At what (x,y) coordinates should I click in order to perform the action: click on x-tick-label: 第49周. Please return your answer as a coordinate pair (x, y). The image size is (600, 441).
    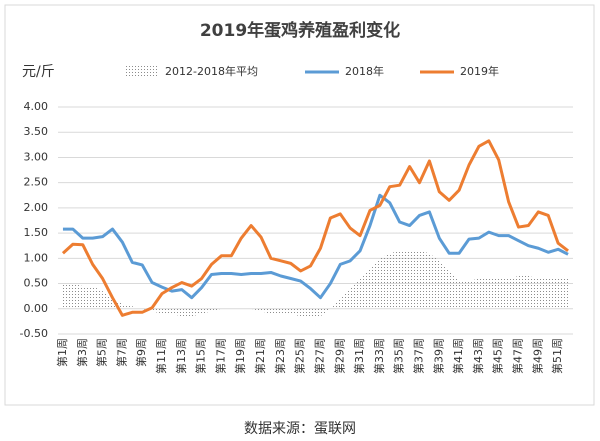
    Looking at the image, I should click on (537, 356).